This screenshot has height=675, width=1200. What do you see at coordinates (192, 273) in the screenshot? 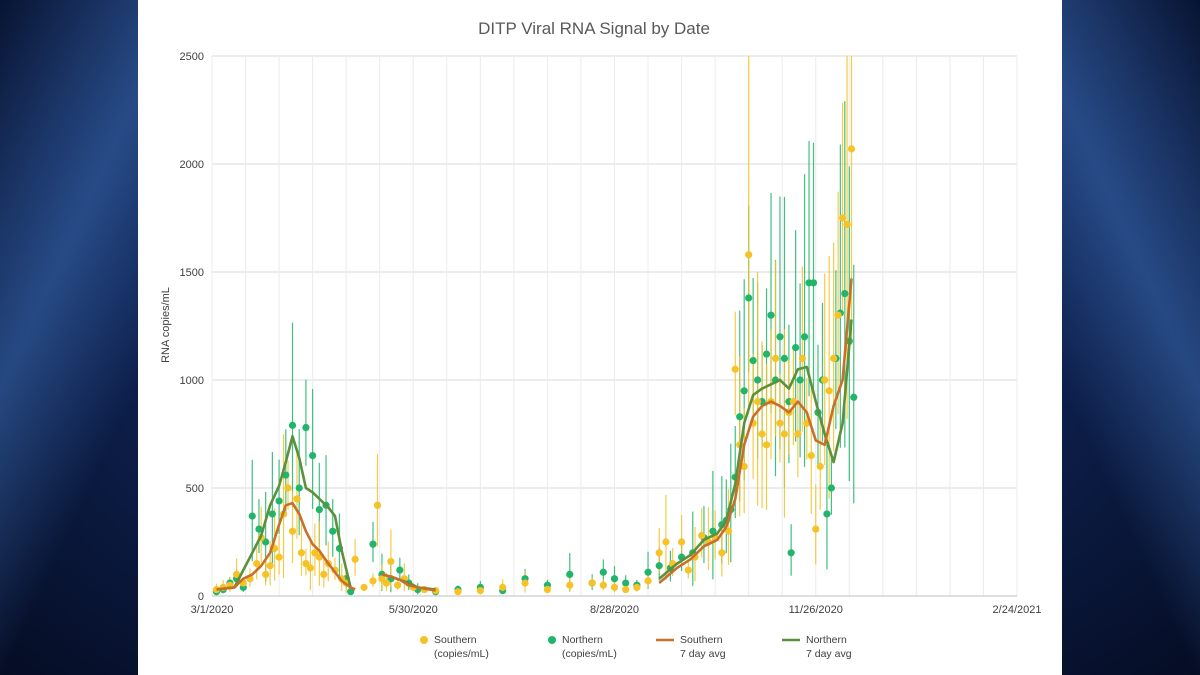
I see `y-tick-label: 1500` at bounding box center [192, 273].